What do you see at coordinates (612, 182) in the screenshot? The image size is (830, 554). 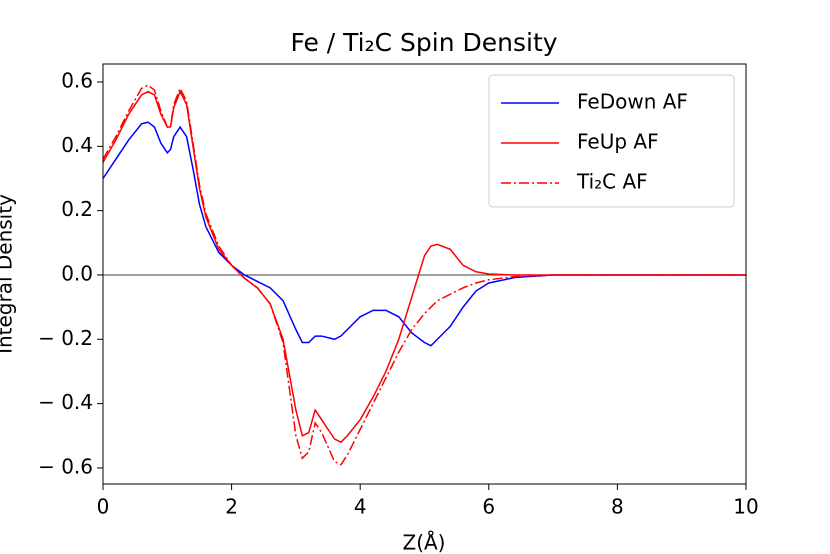 I see `legend-label: Ti₂C AF` at bounding box center [612, 182].